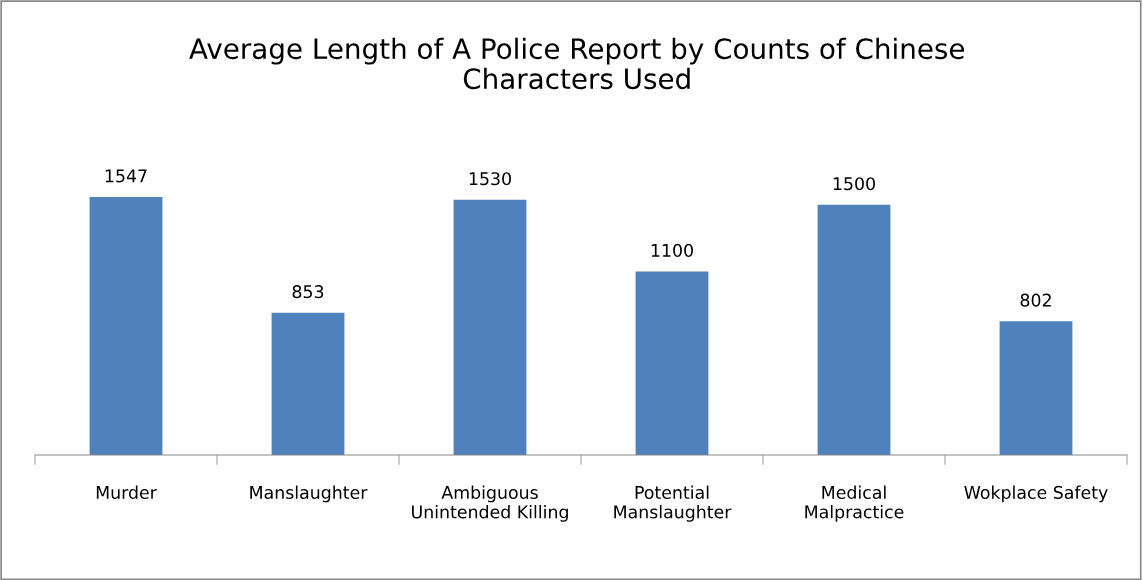 Image resolution: width=1143 pixels, height=580 pixels. Describe the element at coordinates (1036, 494) in the screenshot. I see `x-tick-label: Wokplace Safety` at that location.